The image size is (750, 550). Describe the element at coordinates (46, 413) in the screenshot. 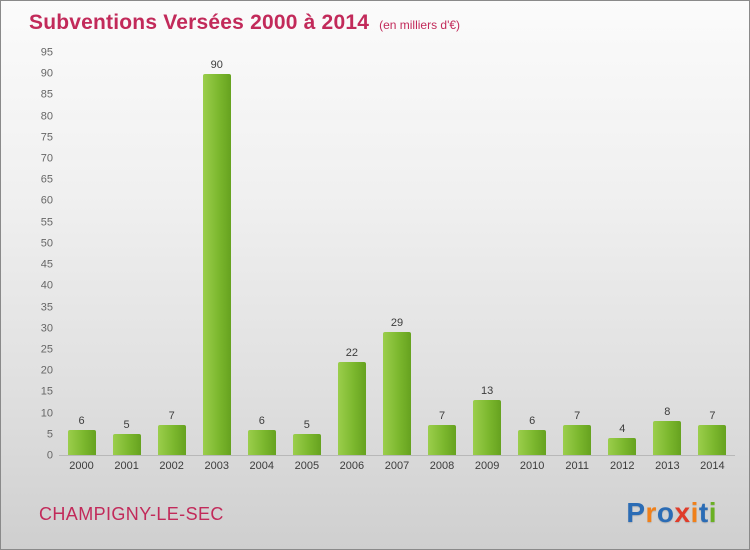

I see `y-tick-label: 10` at that location.